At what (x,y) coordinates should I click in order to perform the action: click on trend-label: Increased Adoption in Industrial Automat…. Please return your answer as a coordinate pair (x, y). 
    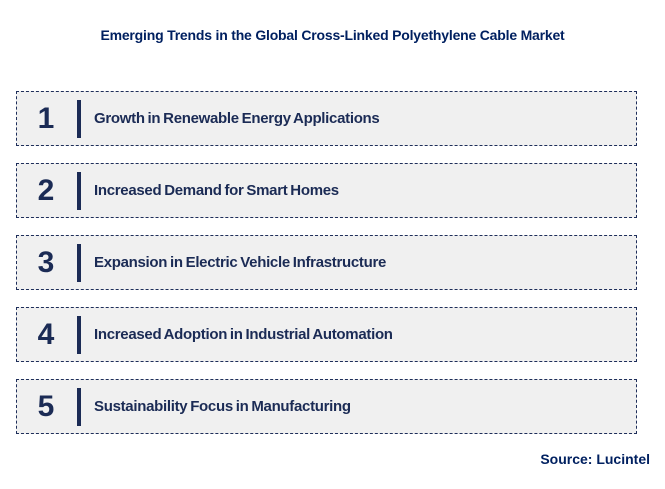
    Looking at the image, I should click on (243, 334).